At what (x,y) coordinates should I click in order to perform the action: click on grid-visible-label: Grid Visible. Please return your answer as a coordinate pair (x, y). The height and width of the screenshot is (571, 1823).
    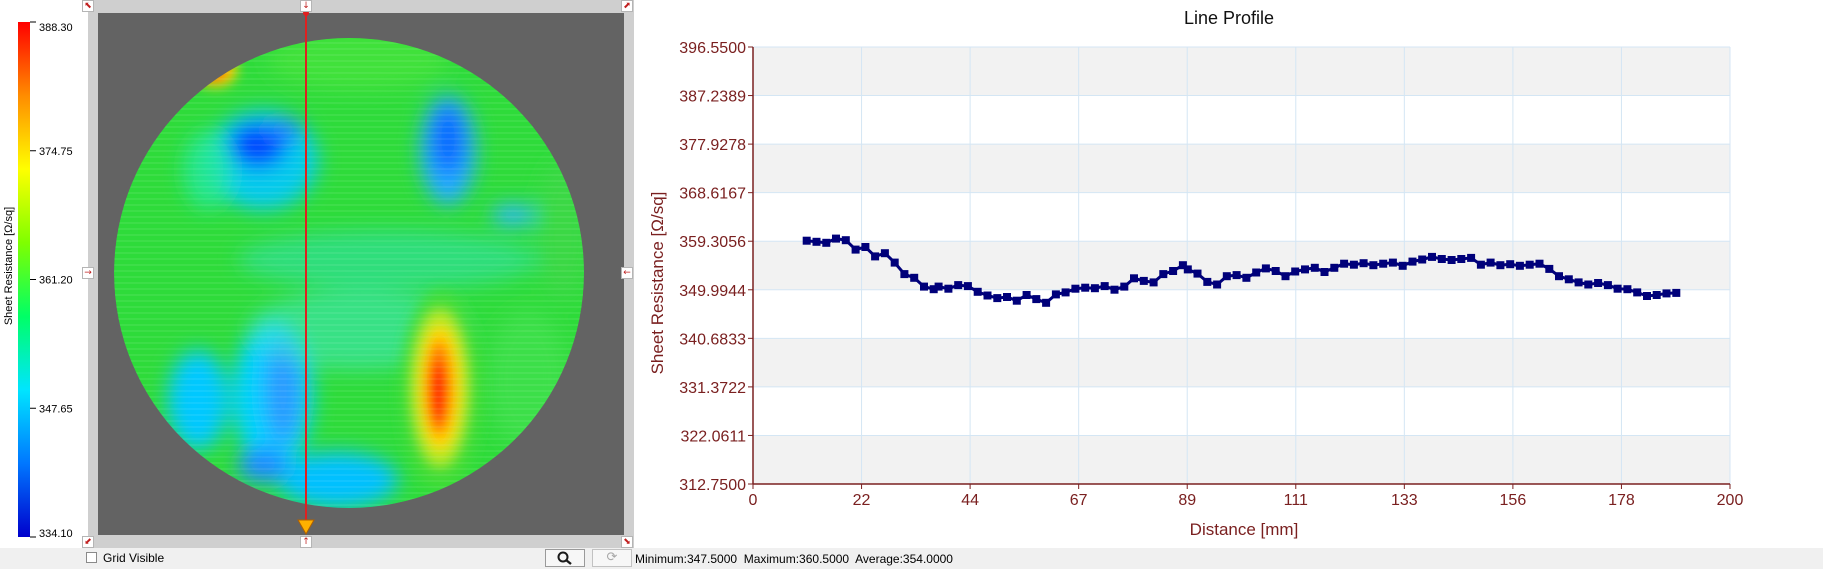
    Looking at the image, I should click on (134, 558).